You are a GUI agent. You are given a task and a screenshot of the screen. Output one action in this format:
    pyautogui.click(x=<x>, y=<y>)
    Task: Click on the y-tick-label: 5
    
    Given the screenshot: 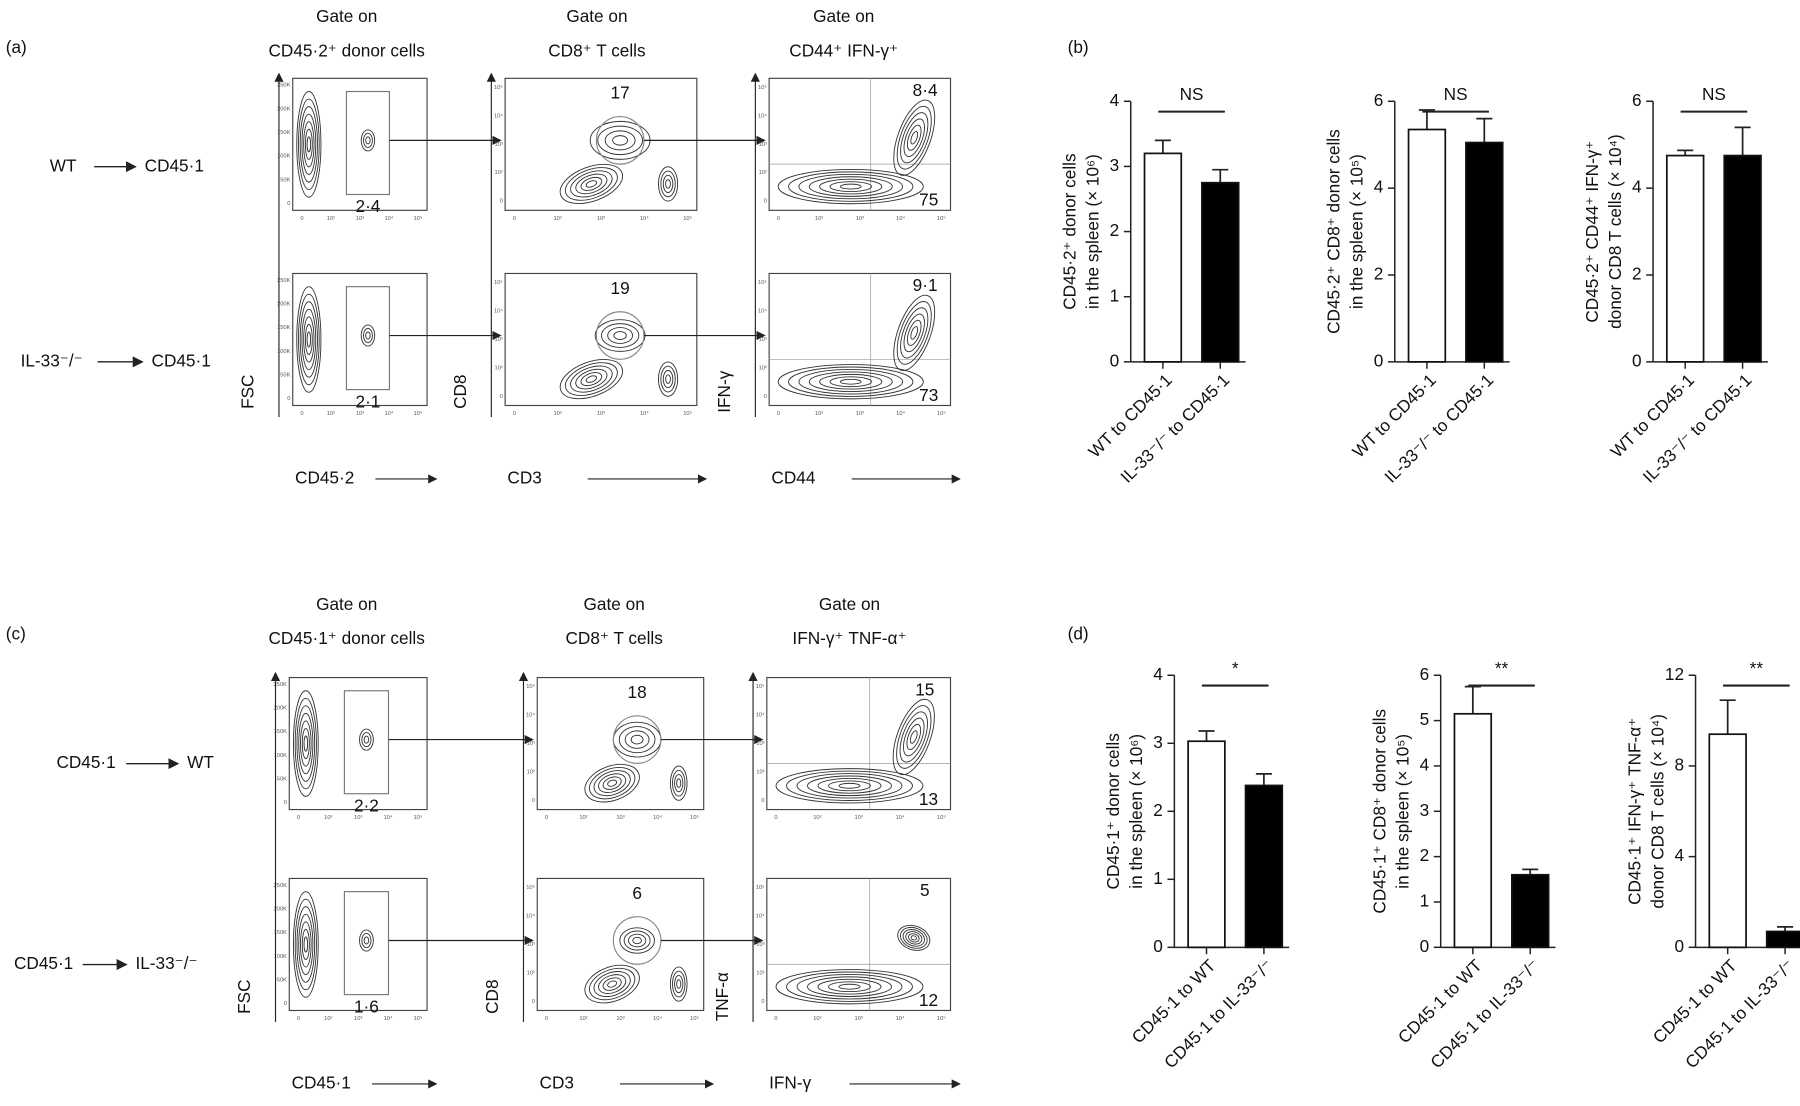 What is the action you would take?
    pyautogui.click(x=1425, y=719)
    